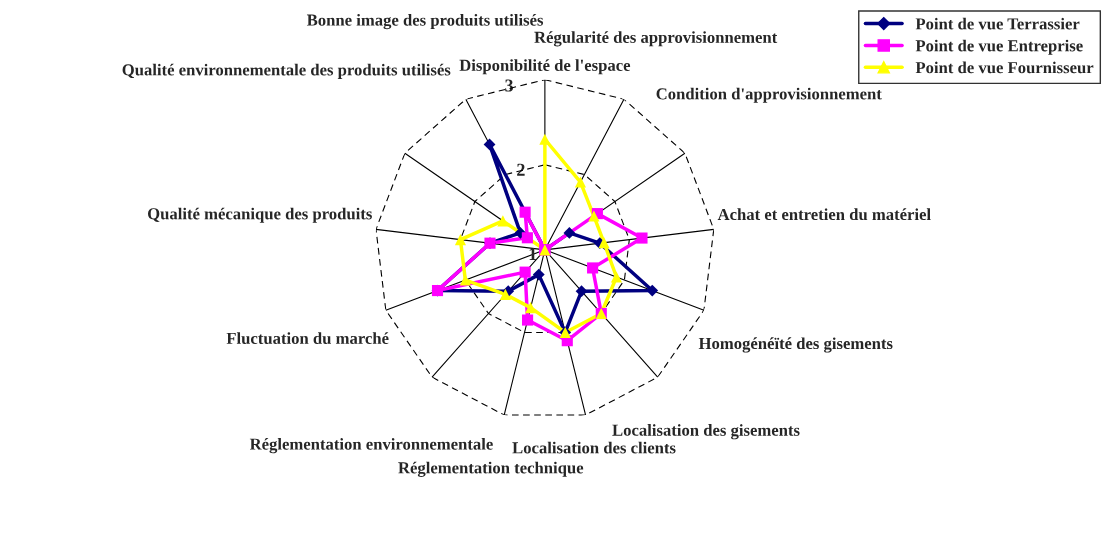 The image size is (1112, 535). I want to click on spoke-label: Localisation des gisements, so click(706, 432).